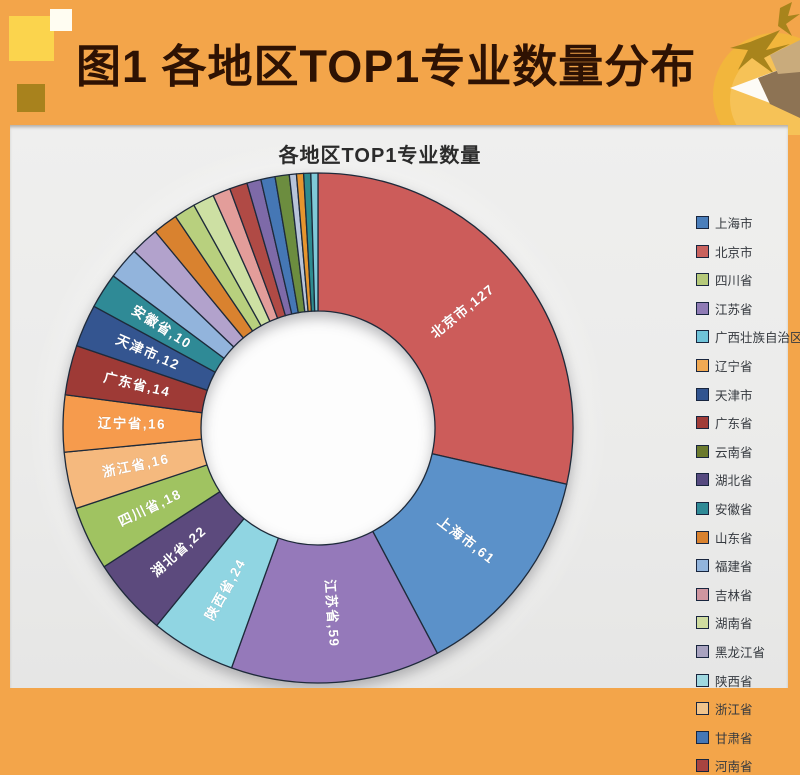  I want to click on legend-label: 吉林省, so click(734, 595).